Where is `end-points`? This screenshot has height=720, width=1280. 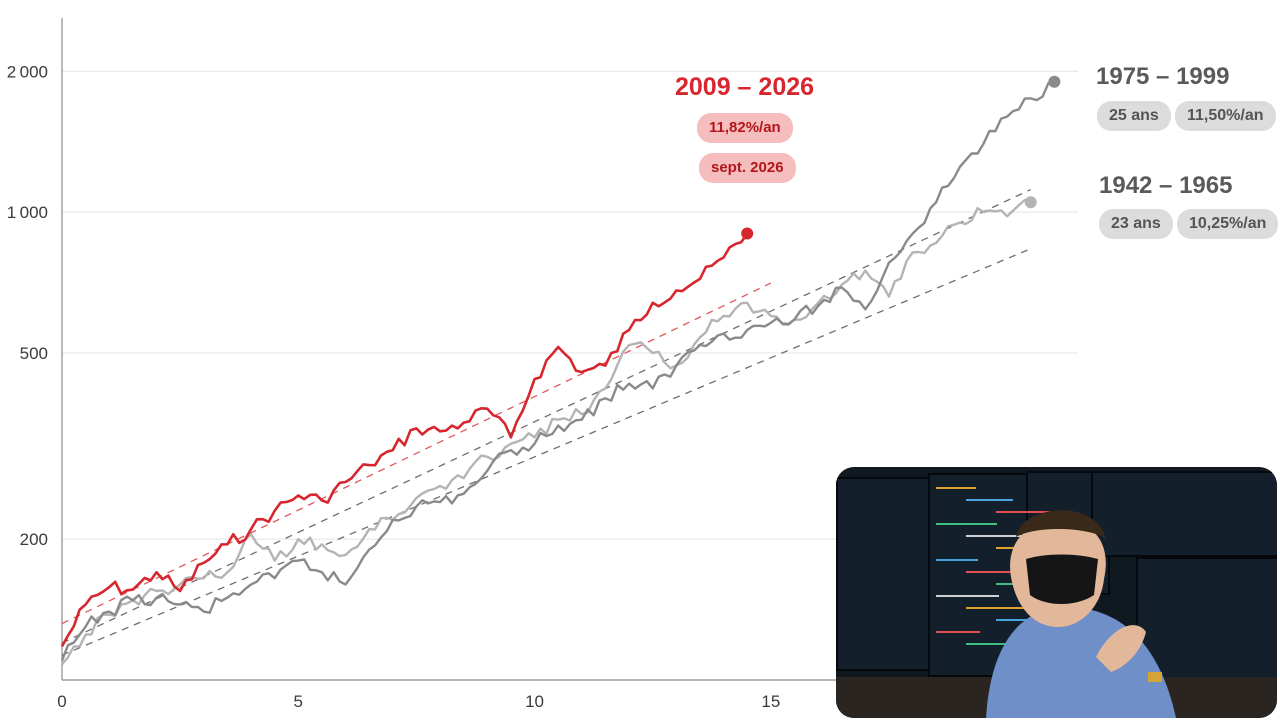
end-points is located at coordinates (901, 157).